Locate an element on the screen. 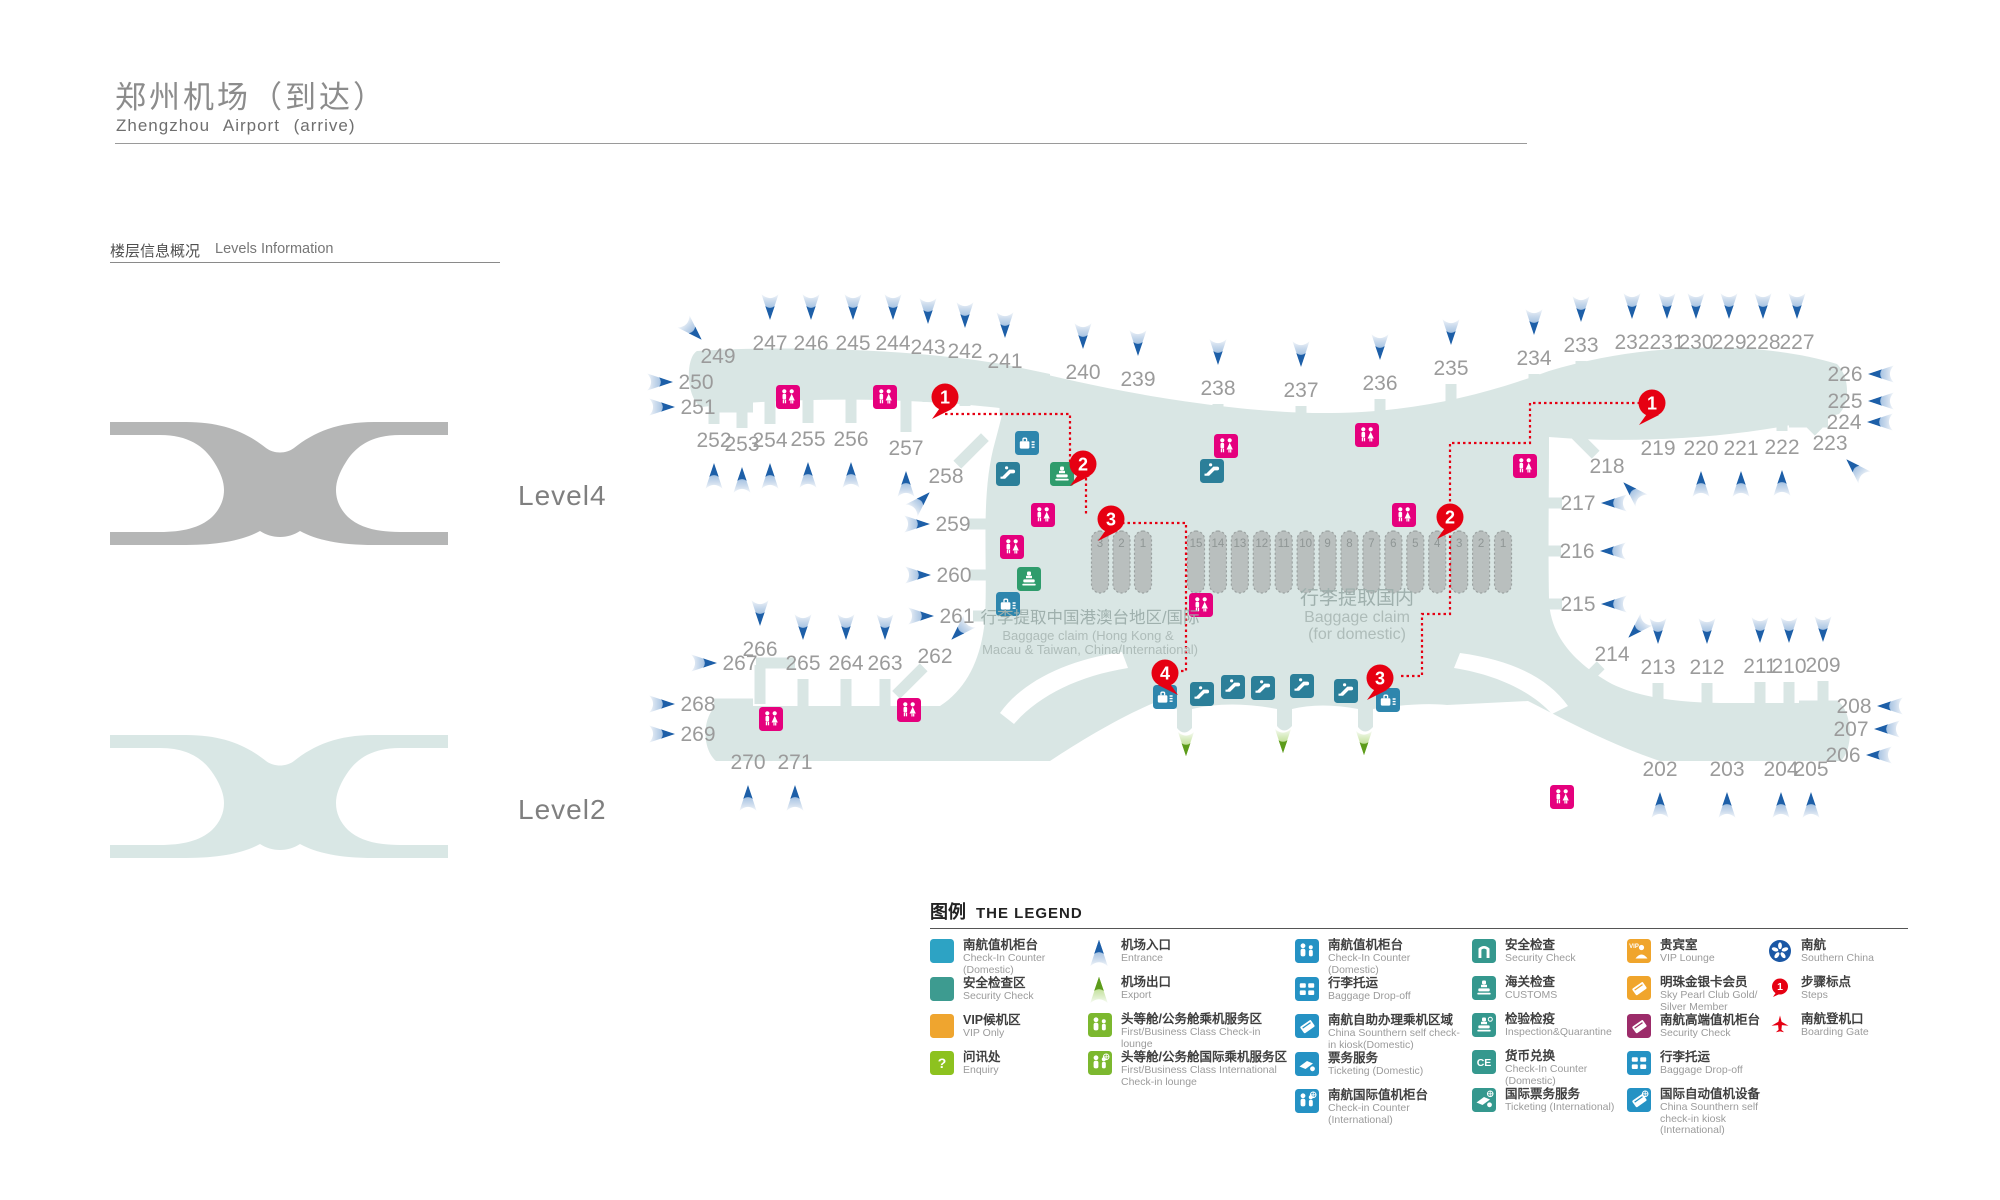 This screenshot has width=2000, height=1200. badge1-icon: 1 is located at coordinates (1780, 990).